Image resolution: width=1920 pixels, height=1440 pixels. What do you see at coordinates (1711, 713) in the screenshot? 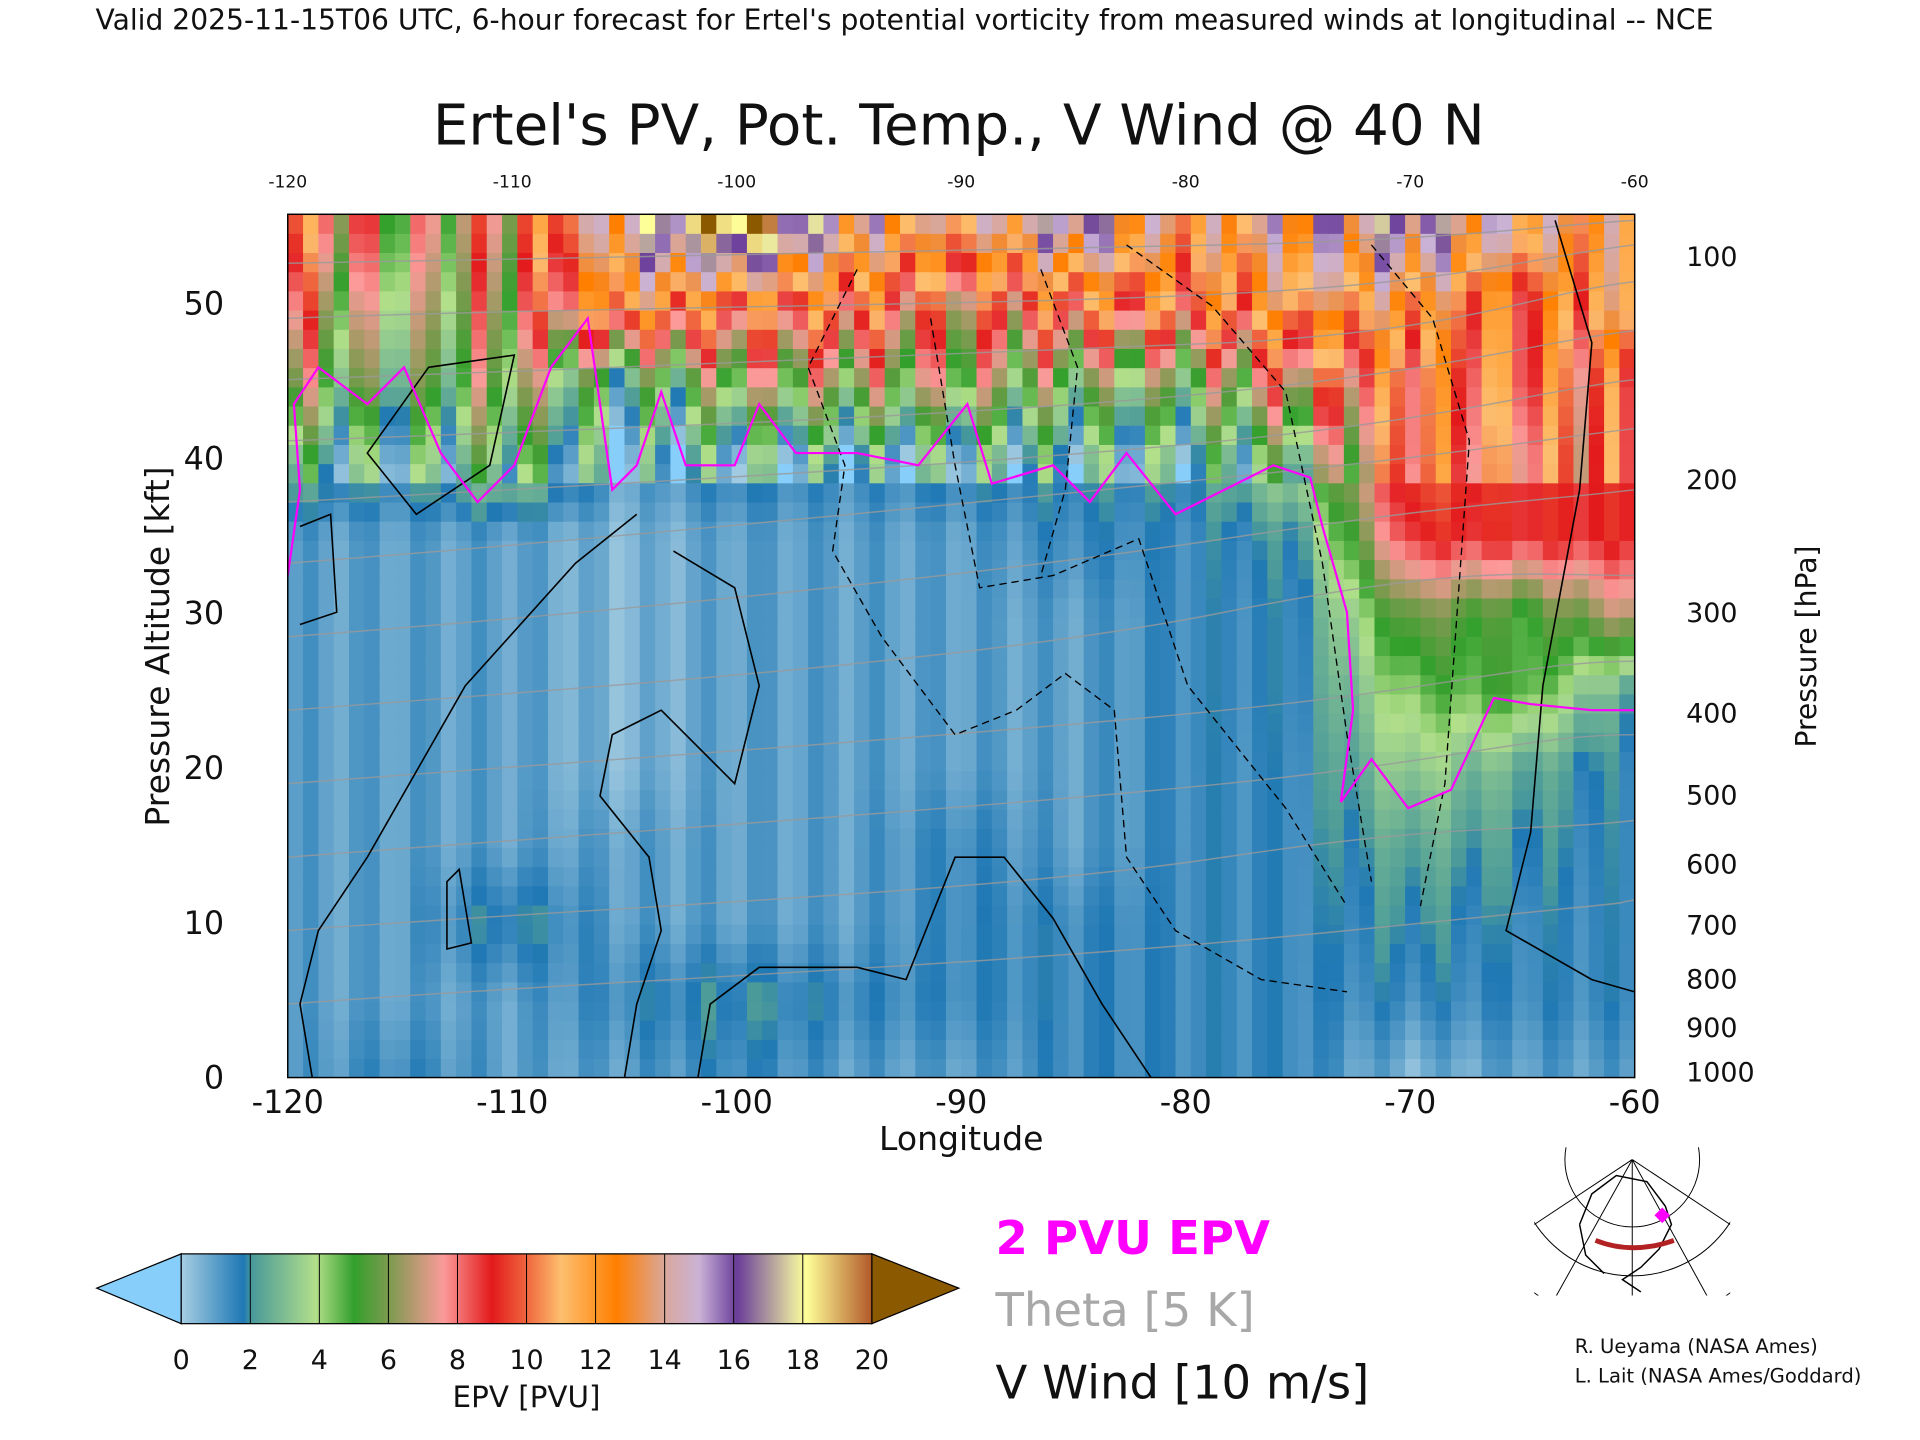
I see `pressure-tick-label: 400` at bounding box center [1711, 713].